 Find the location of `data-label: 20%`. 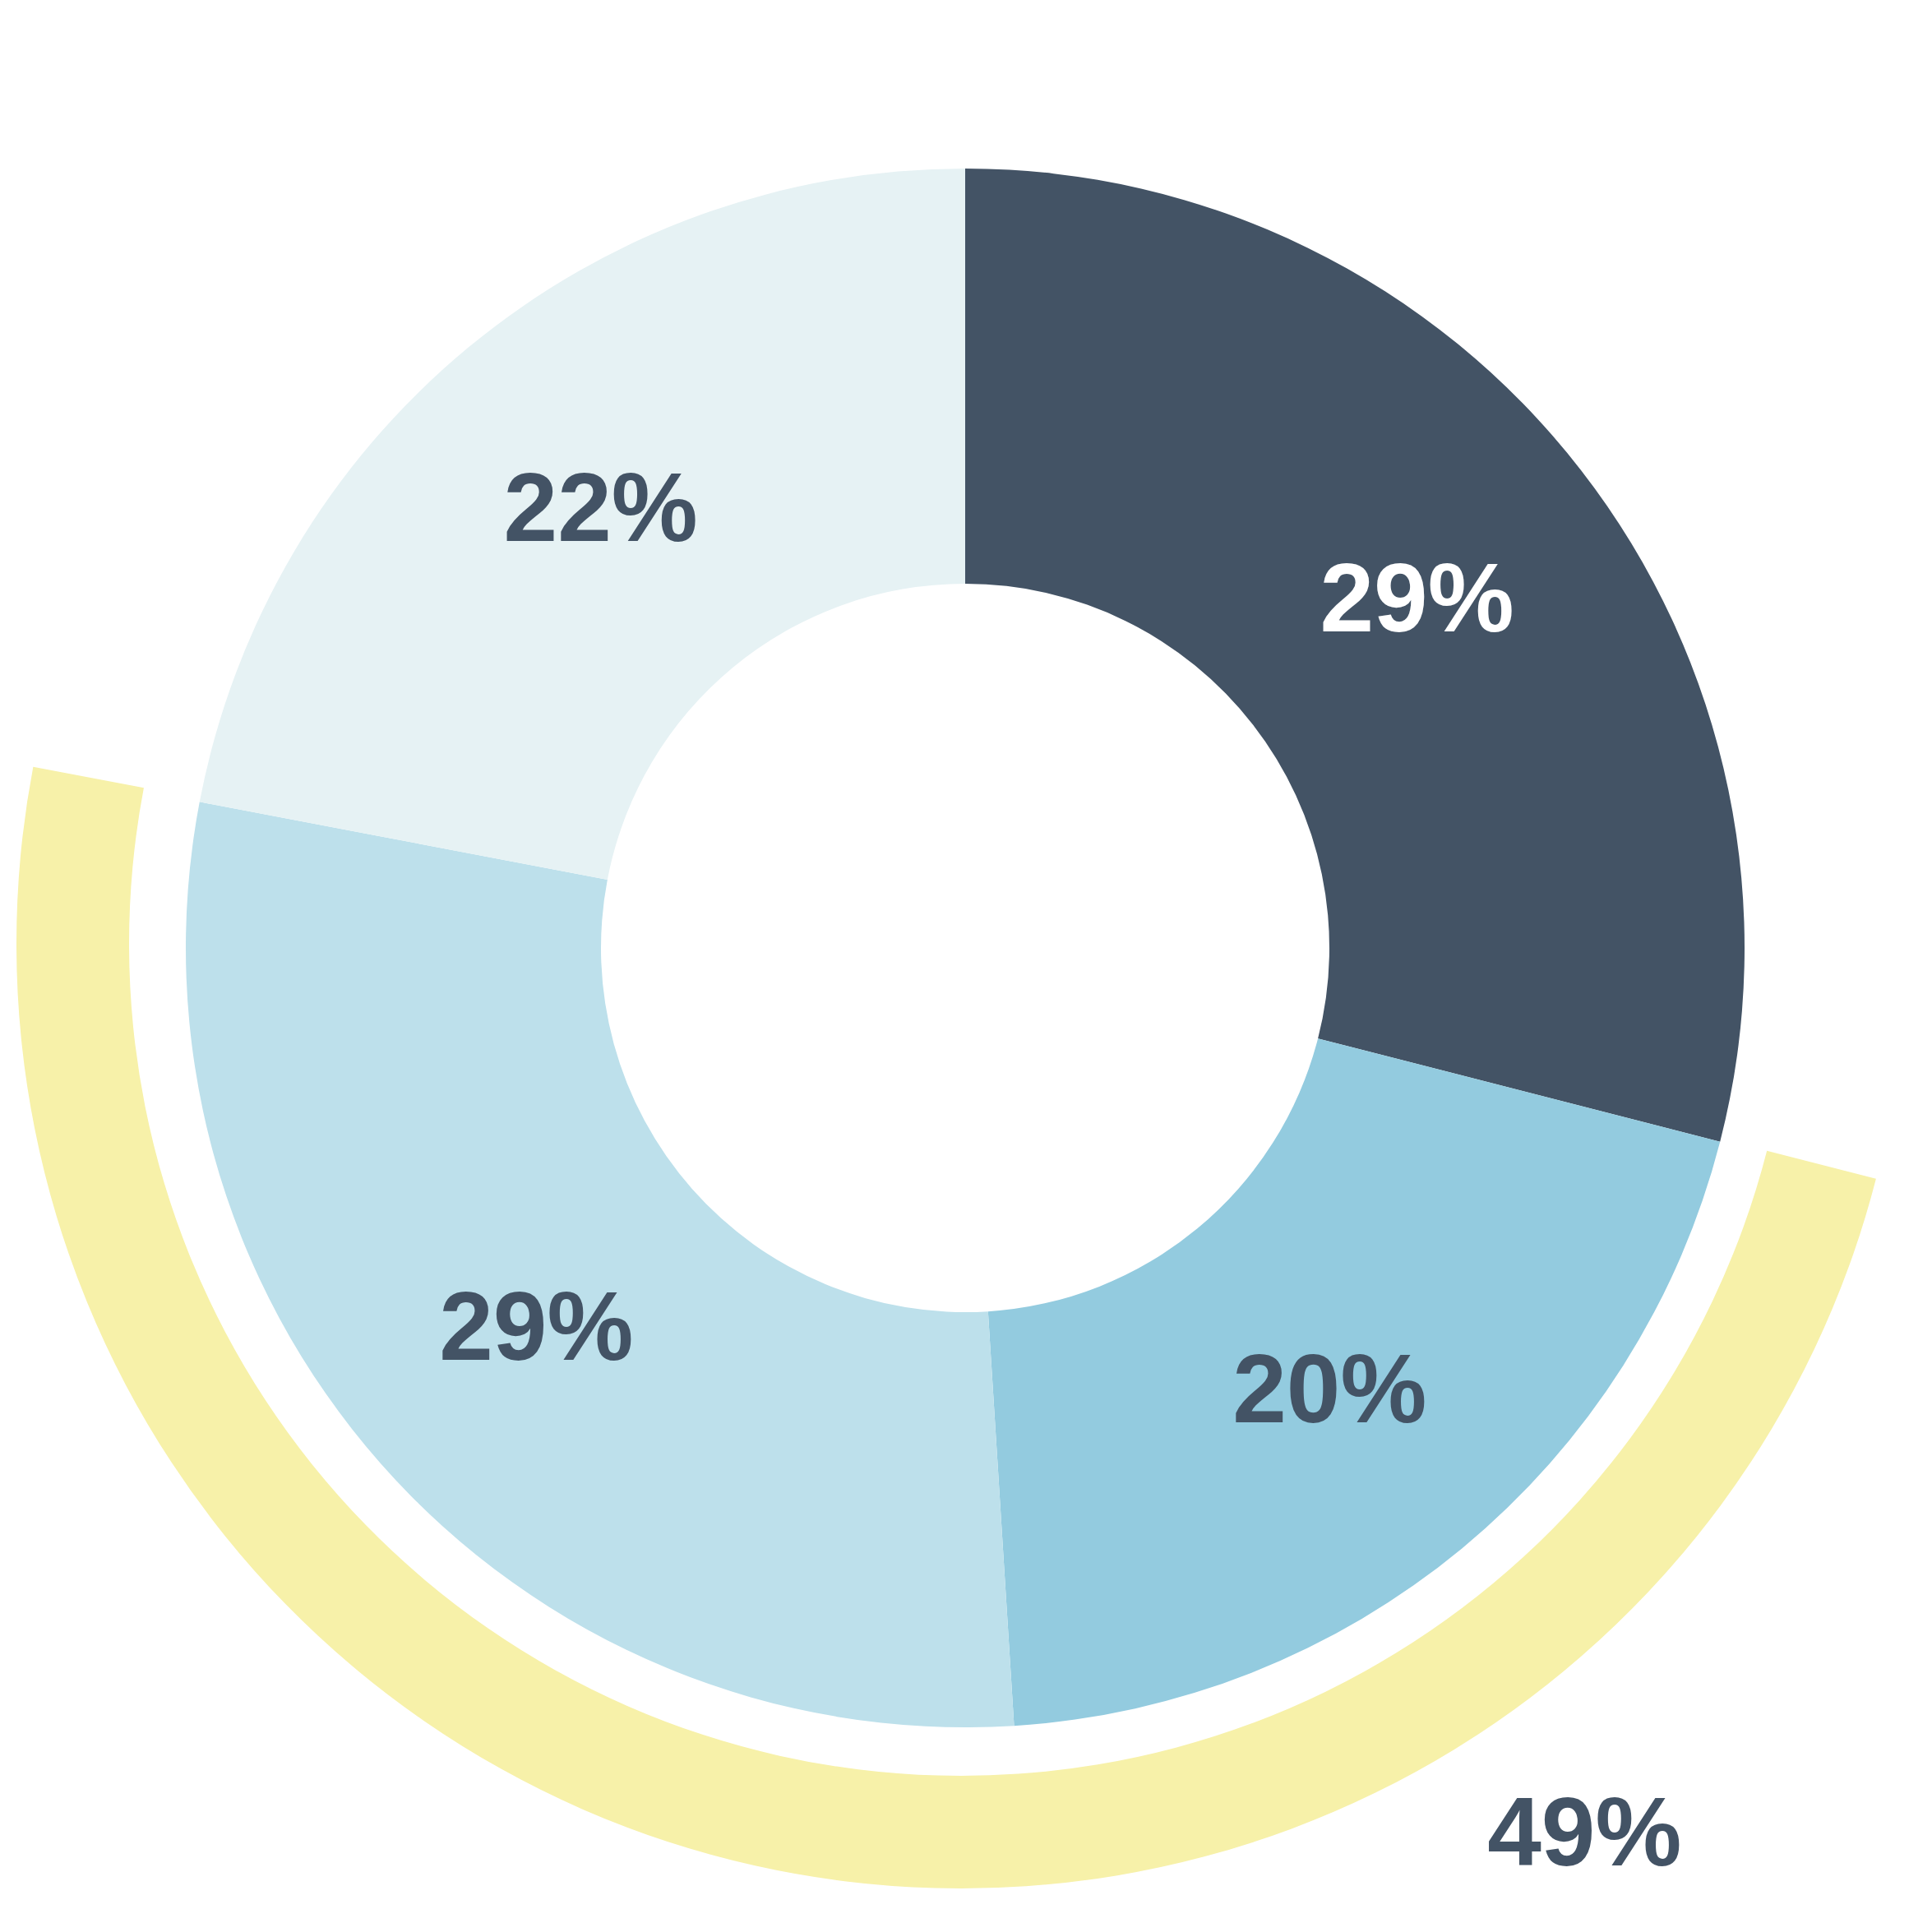

data-label: 20% is located at coordinates (1329, 1388).